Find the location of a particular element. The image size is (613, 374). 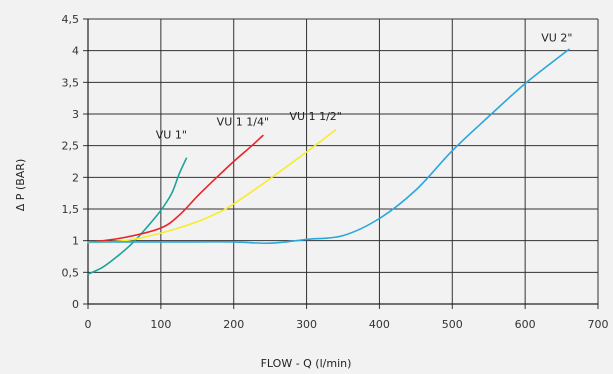

x-tick-label: 600 is located at coordinates (525, 324).